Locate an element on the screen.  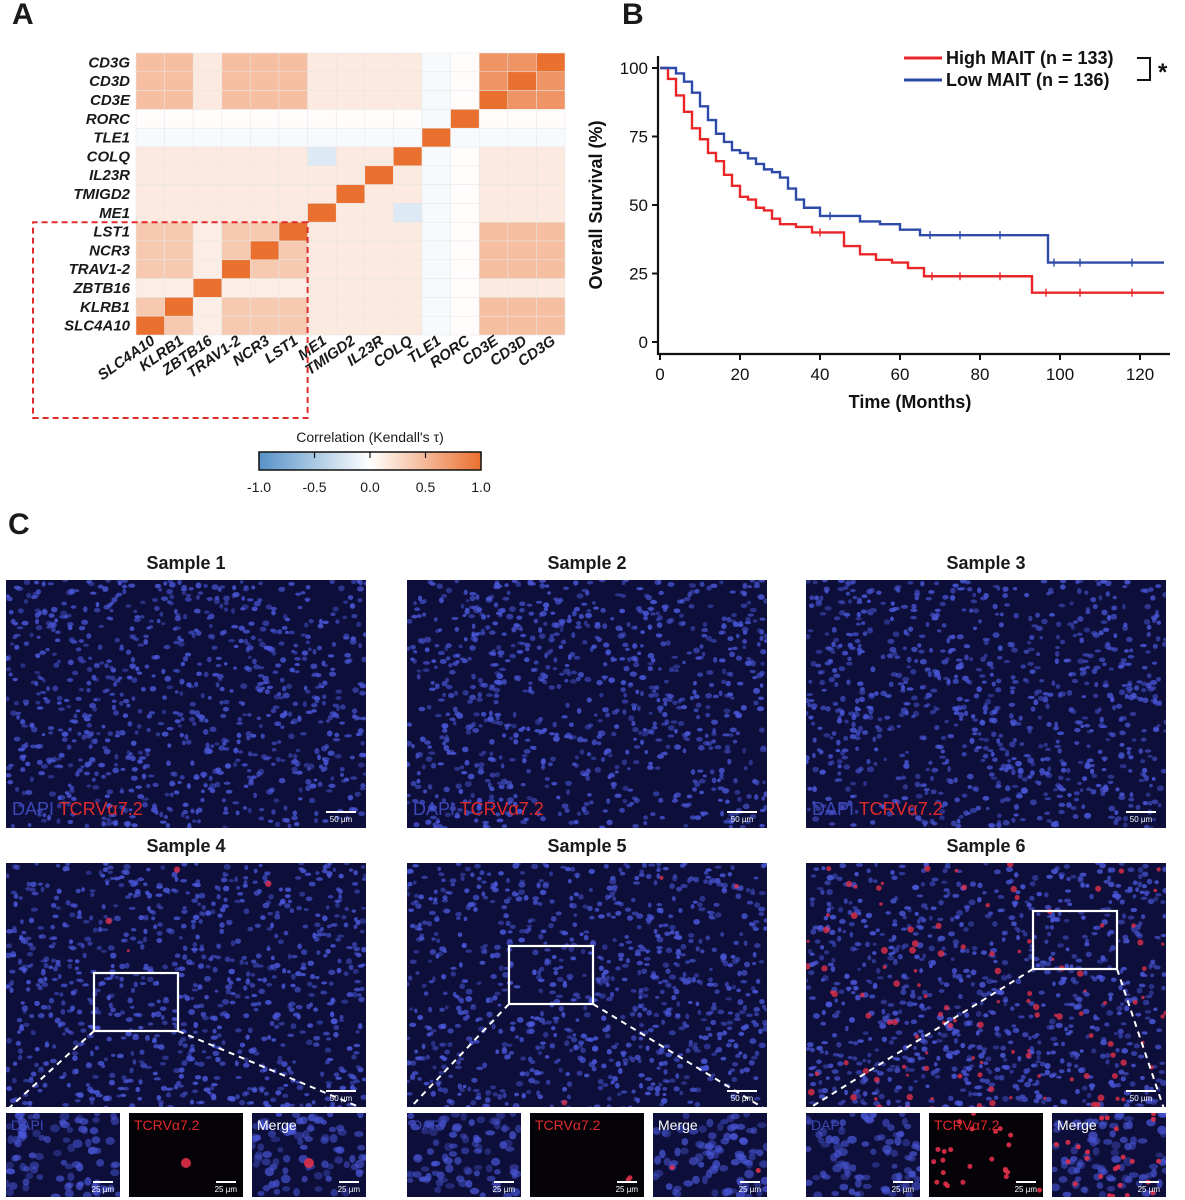
y-tick-label: 25 is located at coordinates (638, 274).